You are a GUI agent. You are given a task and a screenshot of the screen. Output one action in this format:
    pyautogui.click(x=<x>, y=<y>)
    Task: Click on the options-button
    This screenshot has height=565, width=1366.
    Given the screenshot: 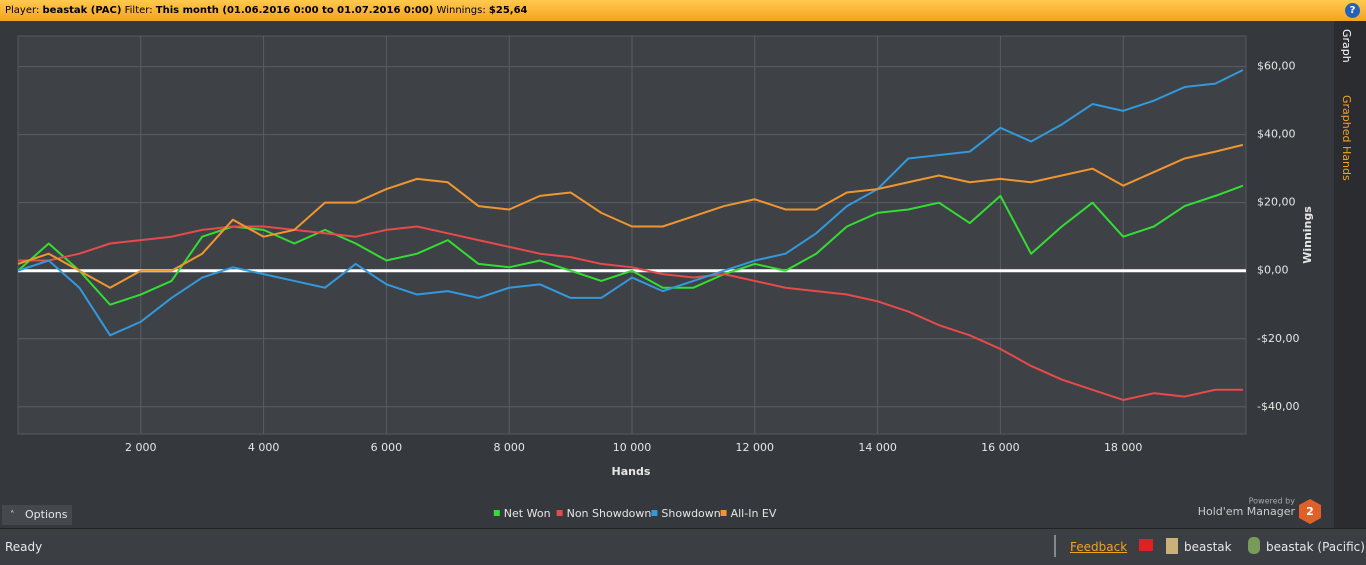 What is the action you would take?
    pyautogui.click(x=37, y=515)
    